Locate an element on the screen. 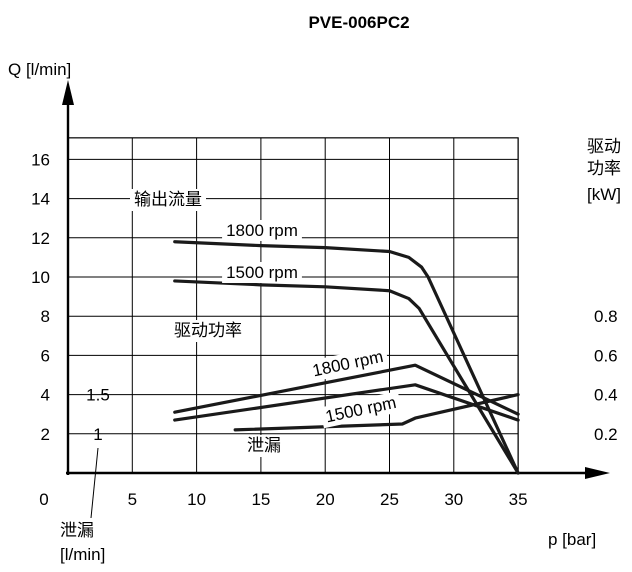 The image size is (632, 572). flow-group-label: 输出流量 is located at coordinates (168, 200).